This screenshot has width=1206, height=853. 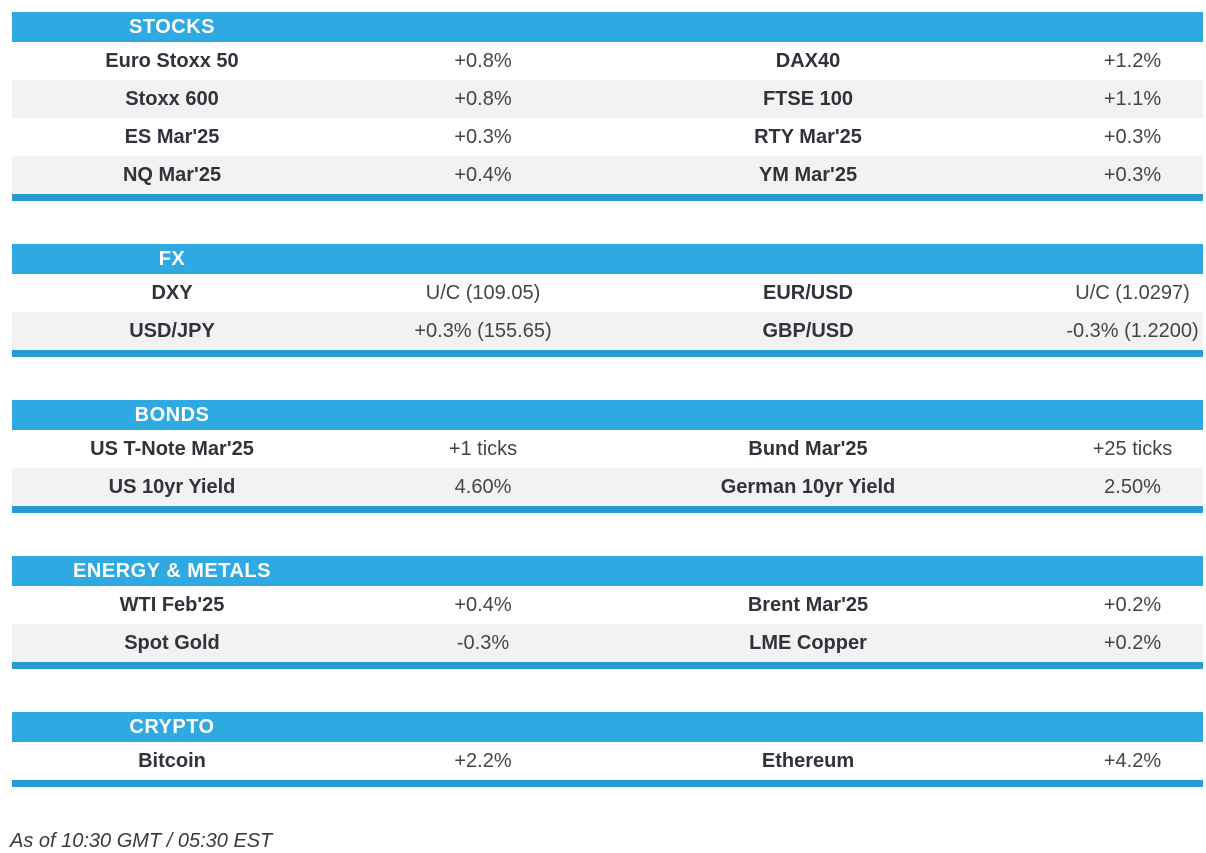 I want to click on instrument-change: +1.2%, so click(x=1132, y=60).